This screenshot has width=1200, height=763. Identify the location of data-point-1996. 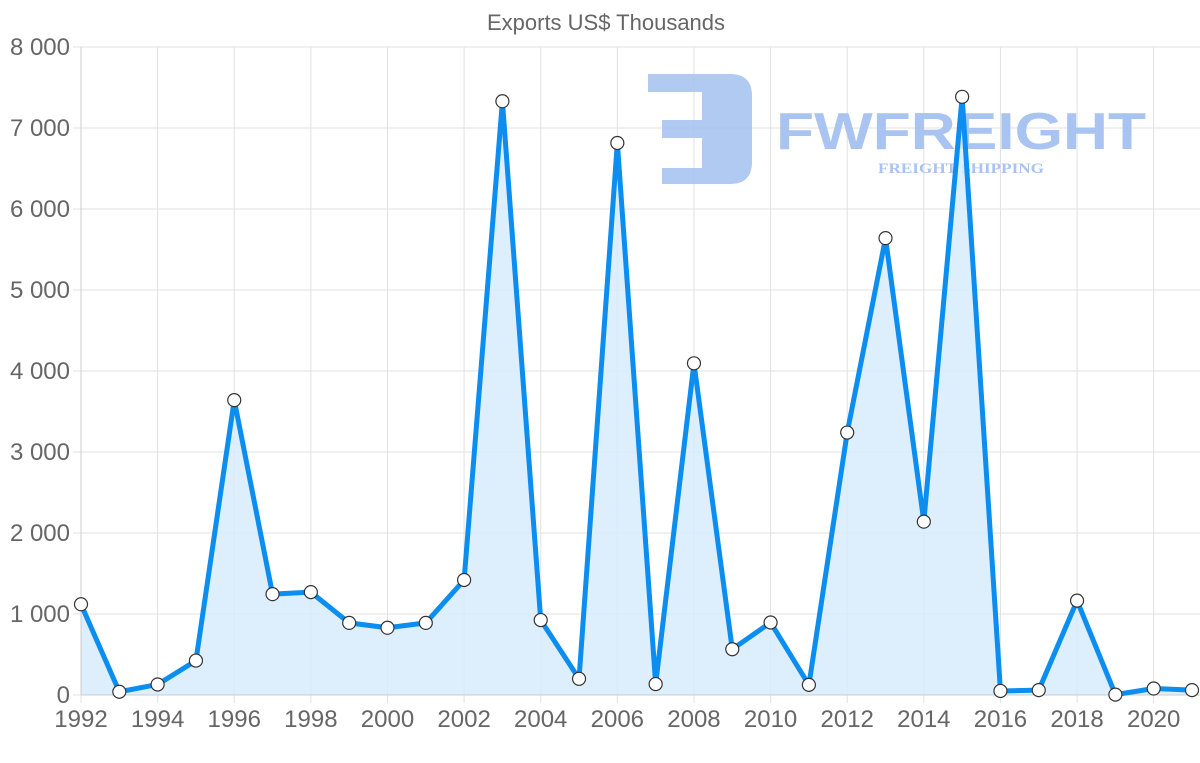
(234, 400).